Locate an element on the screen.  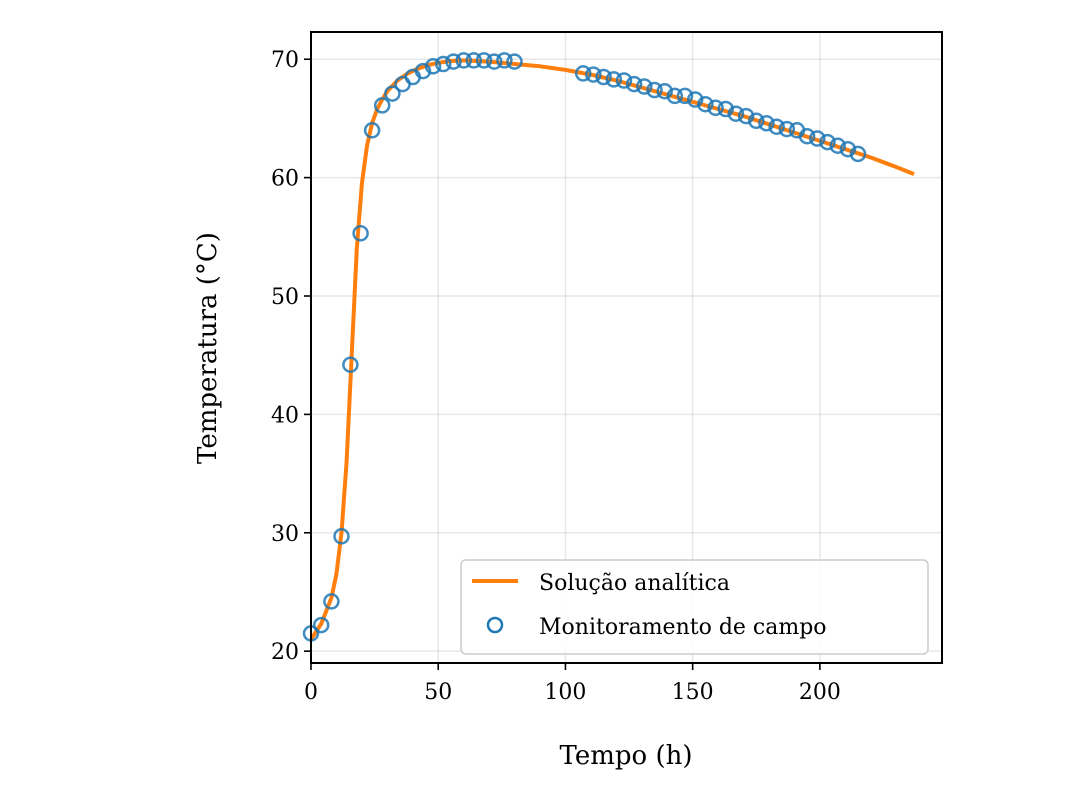
legend-label-analytic: Solução analítica is located at coordinates (634, 583).